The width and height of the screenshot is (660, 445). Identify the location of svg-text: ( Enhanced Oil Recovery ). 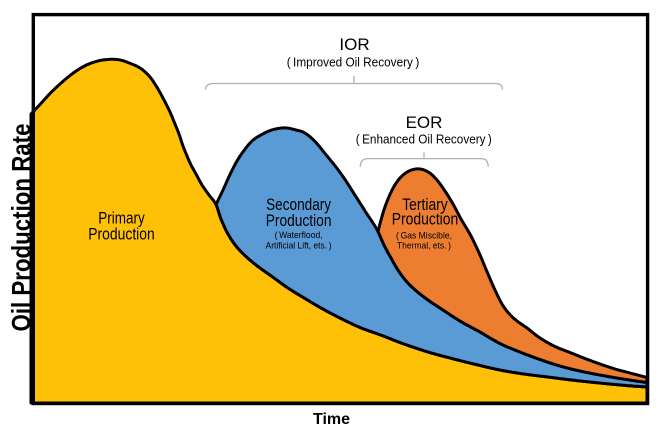
(424, 139).